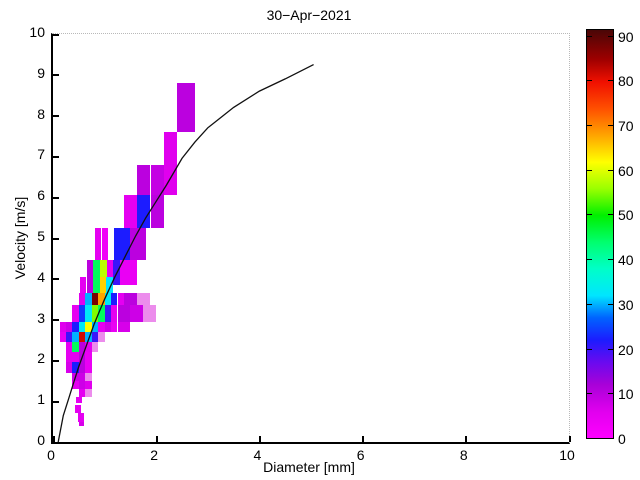  What do you see at coordinates (309, 467) in the screenshot?
I see `x-axis-label: Diameter [mm]` at bounding box center [309, 467].